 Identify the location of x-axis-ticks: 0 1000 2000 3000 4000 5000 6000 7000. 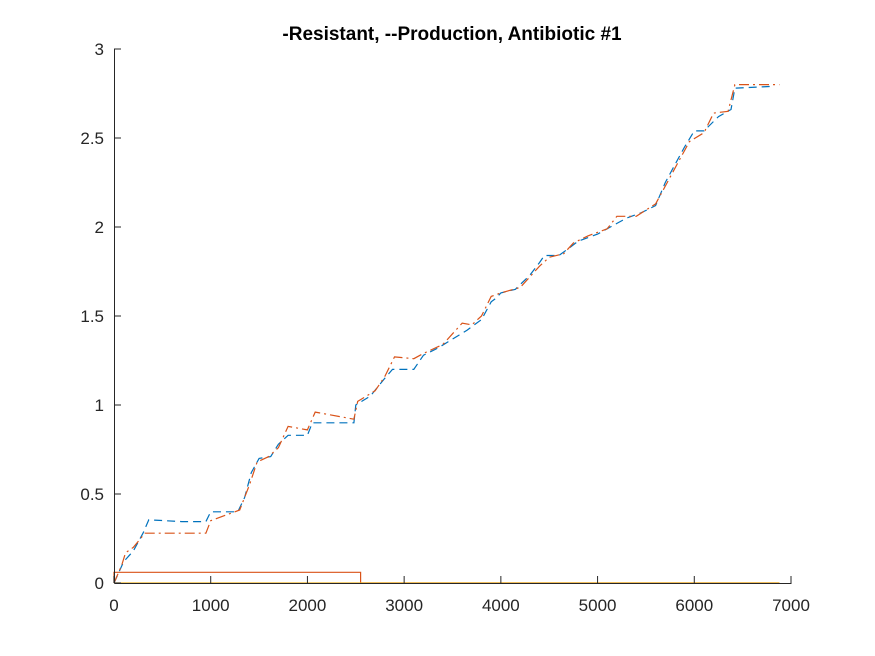
(459, 595).